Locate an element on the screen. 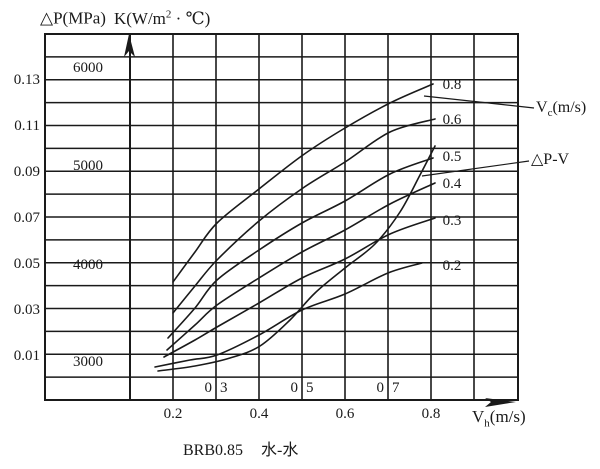  x-tick-0.8: 0.8 is located at coordinates (431, 414).